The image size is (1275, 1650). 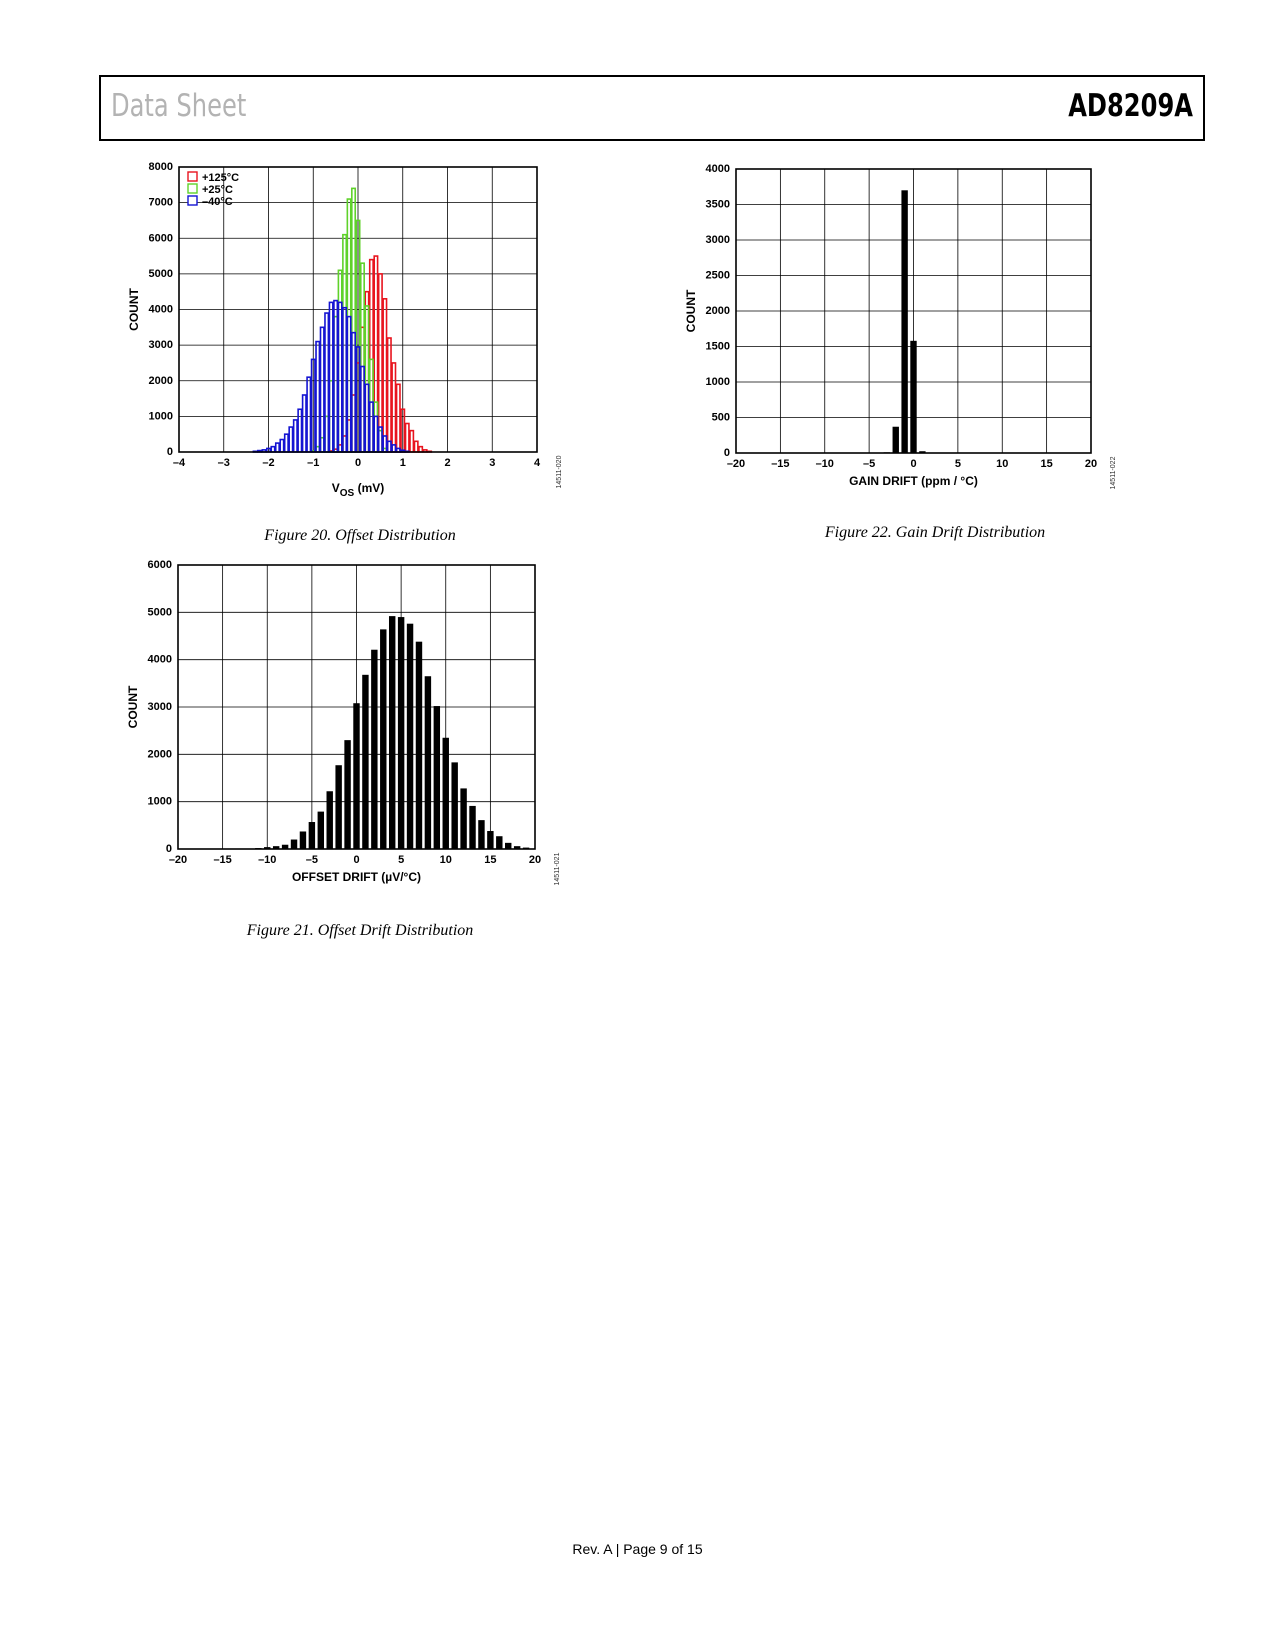 What do you see at coordinates (557, 868) in the screenshot?
I see `figure-code: 14511-021` at bounding box center [557, 868].